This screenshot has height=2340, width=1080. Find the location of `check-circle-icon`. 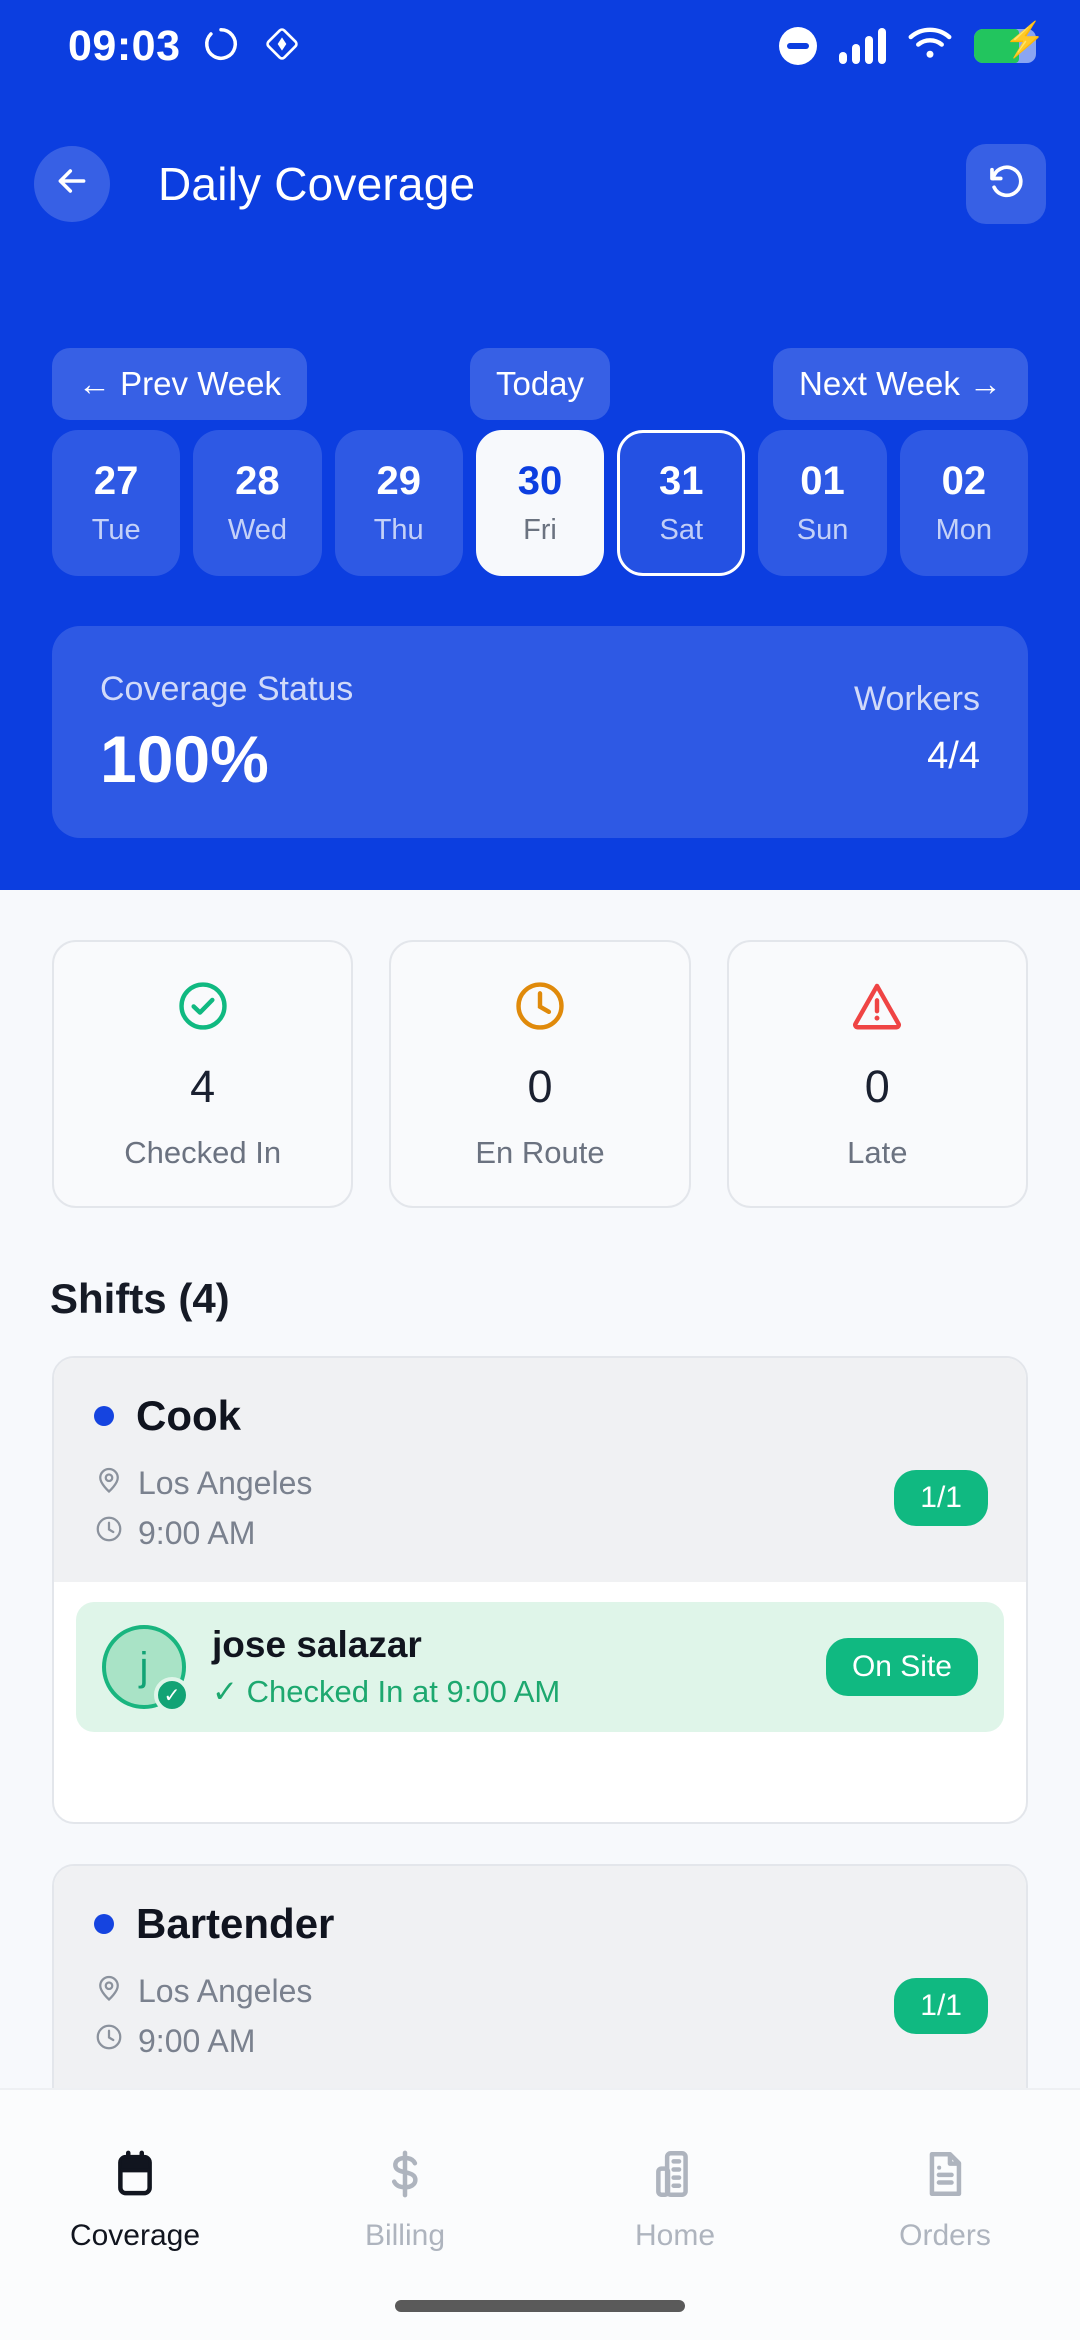

check-circle-icon is located at coordinates (203, 1008).